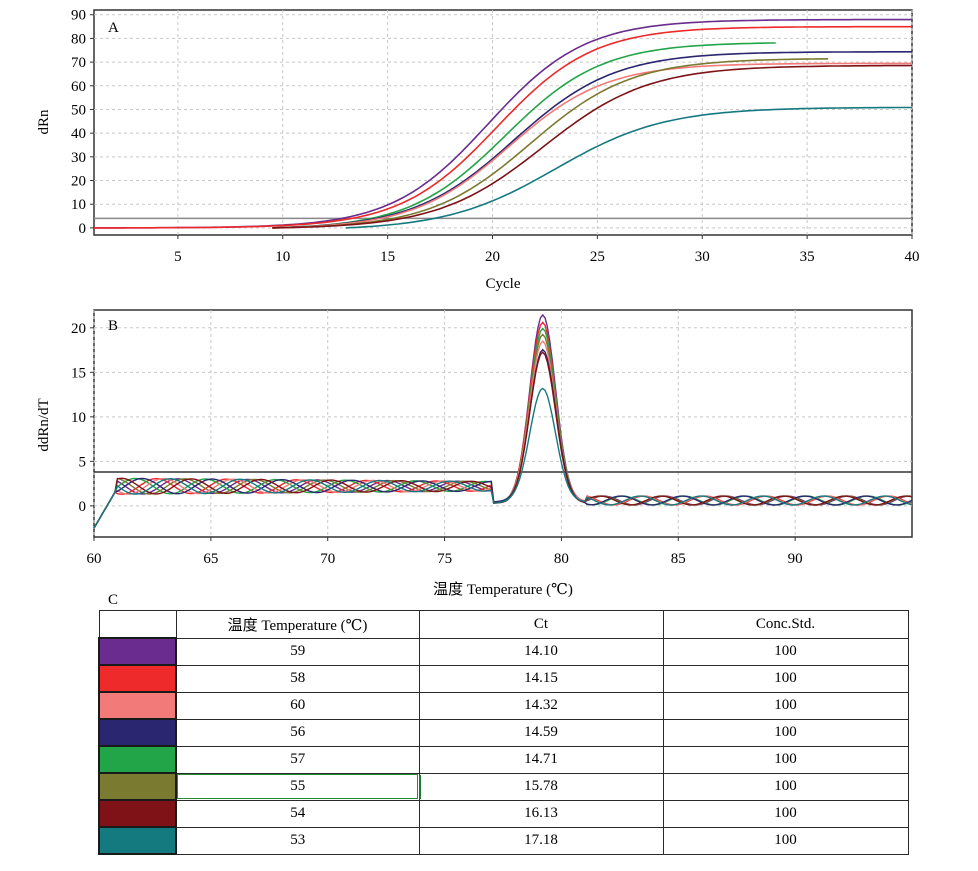 The image size is (978, 871). I want to click on panel-a-y-tick-label: 60, so click(78, 87).